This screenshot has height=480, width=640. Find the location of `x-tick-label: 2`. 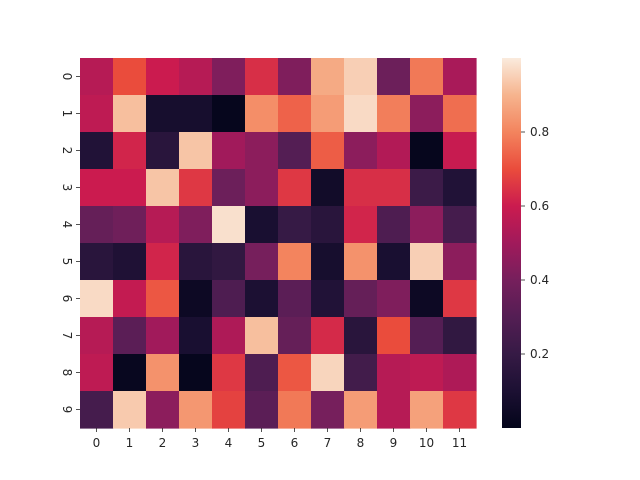

x-tick-label: 2 is located at coordinates (163, 443).